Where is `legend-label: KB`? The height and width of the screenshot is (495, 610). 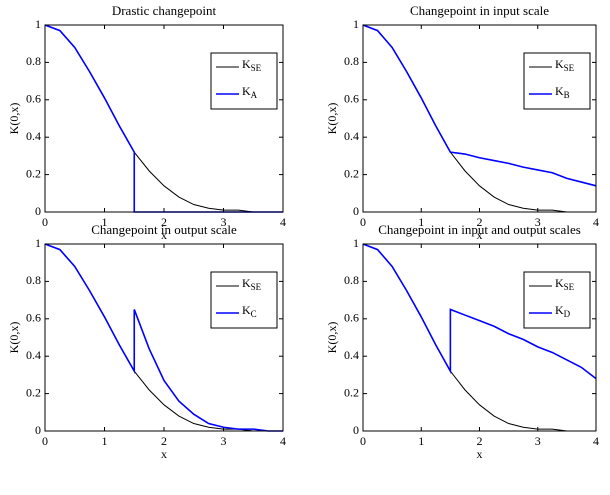 legend-label: KB is located at coordinates (562, 92).